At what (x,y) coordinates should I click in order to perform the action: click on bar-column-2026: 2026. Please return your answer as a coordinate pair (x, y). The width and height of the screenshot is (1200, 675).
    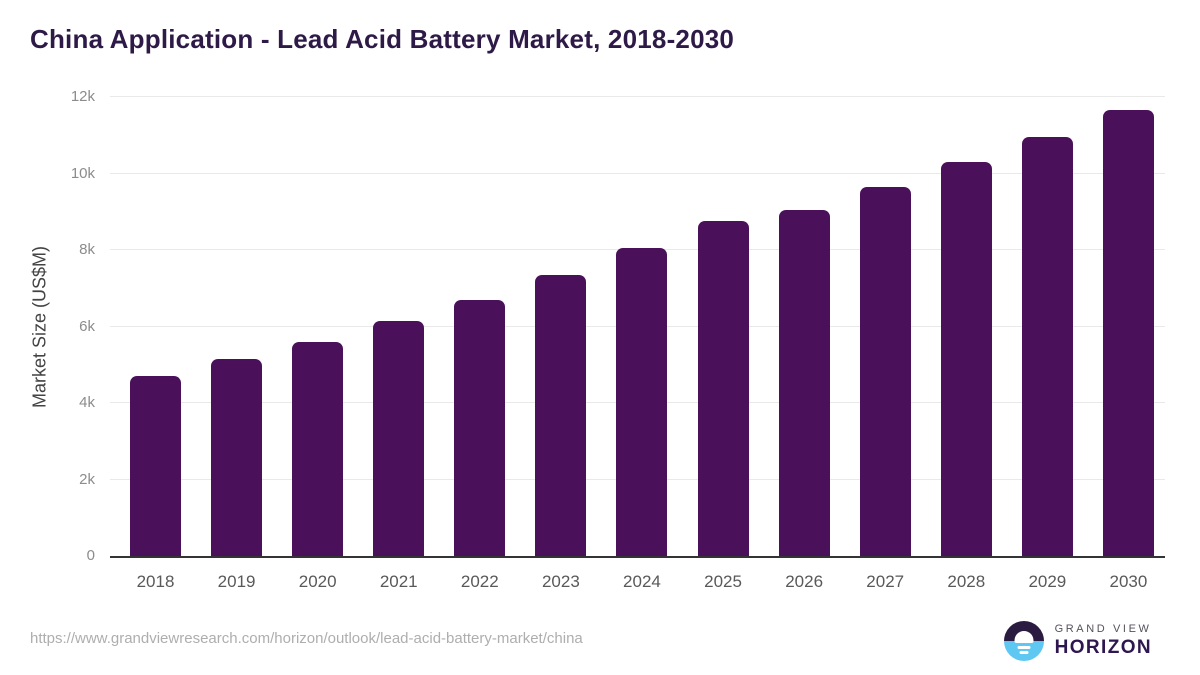
    Looking at the image, I should click on (804, 344).